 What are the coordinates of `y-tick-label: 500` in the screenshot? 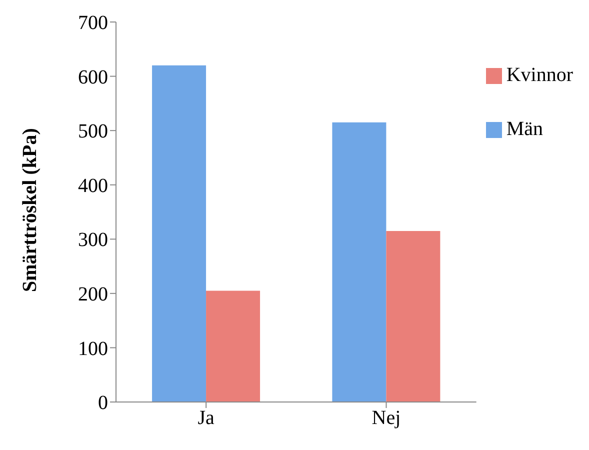 It's located at (93, 131).